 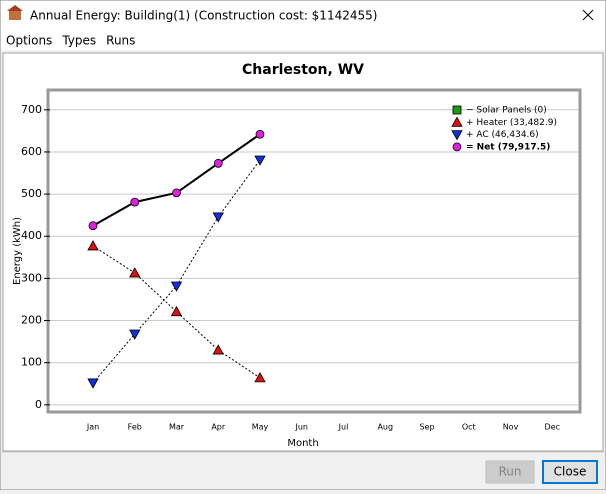 I want to click on menu-bar, so click(x=303, y=41).